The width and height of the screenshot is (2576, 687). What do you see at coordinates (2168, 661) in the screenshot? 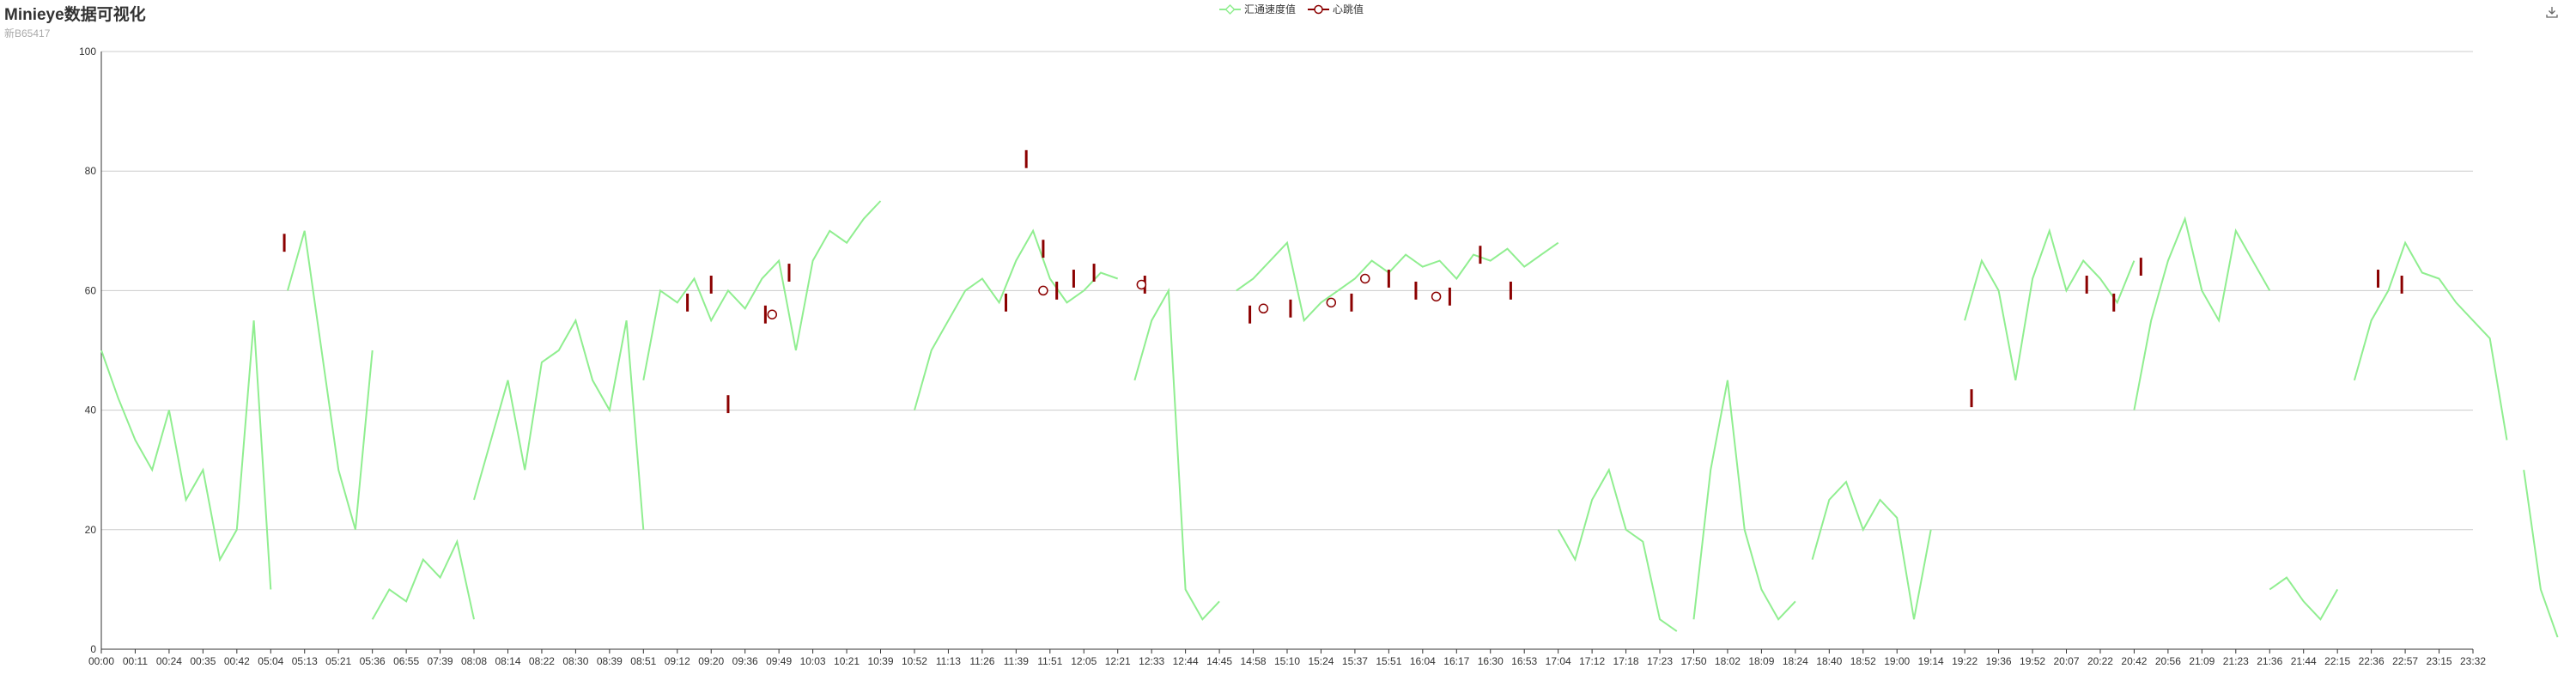
I see `x-tick-label: 20:56` at bounding box center [2168, 661].